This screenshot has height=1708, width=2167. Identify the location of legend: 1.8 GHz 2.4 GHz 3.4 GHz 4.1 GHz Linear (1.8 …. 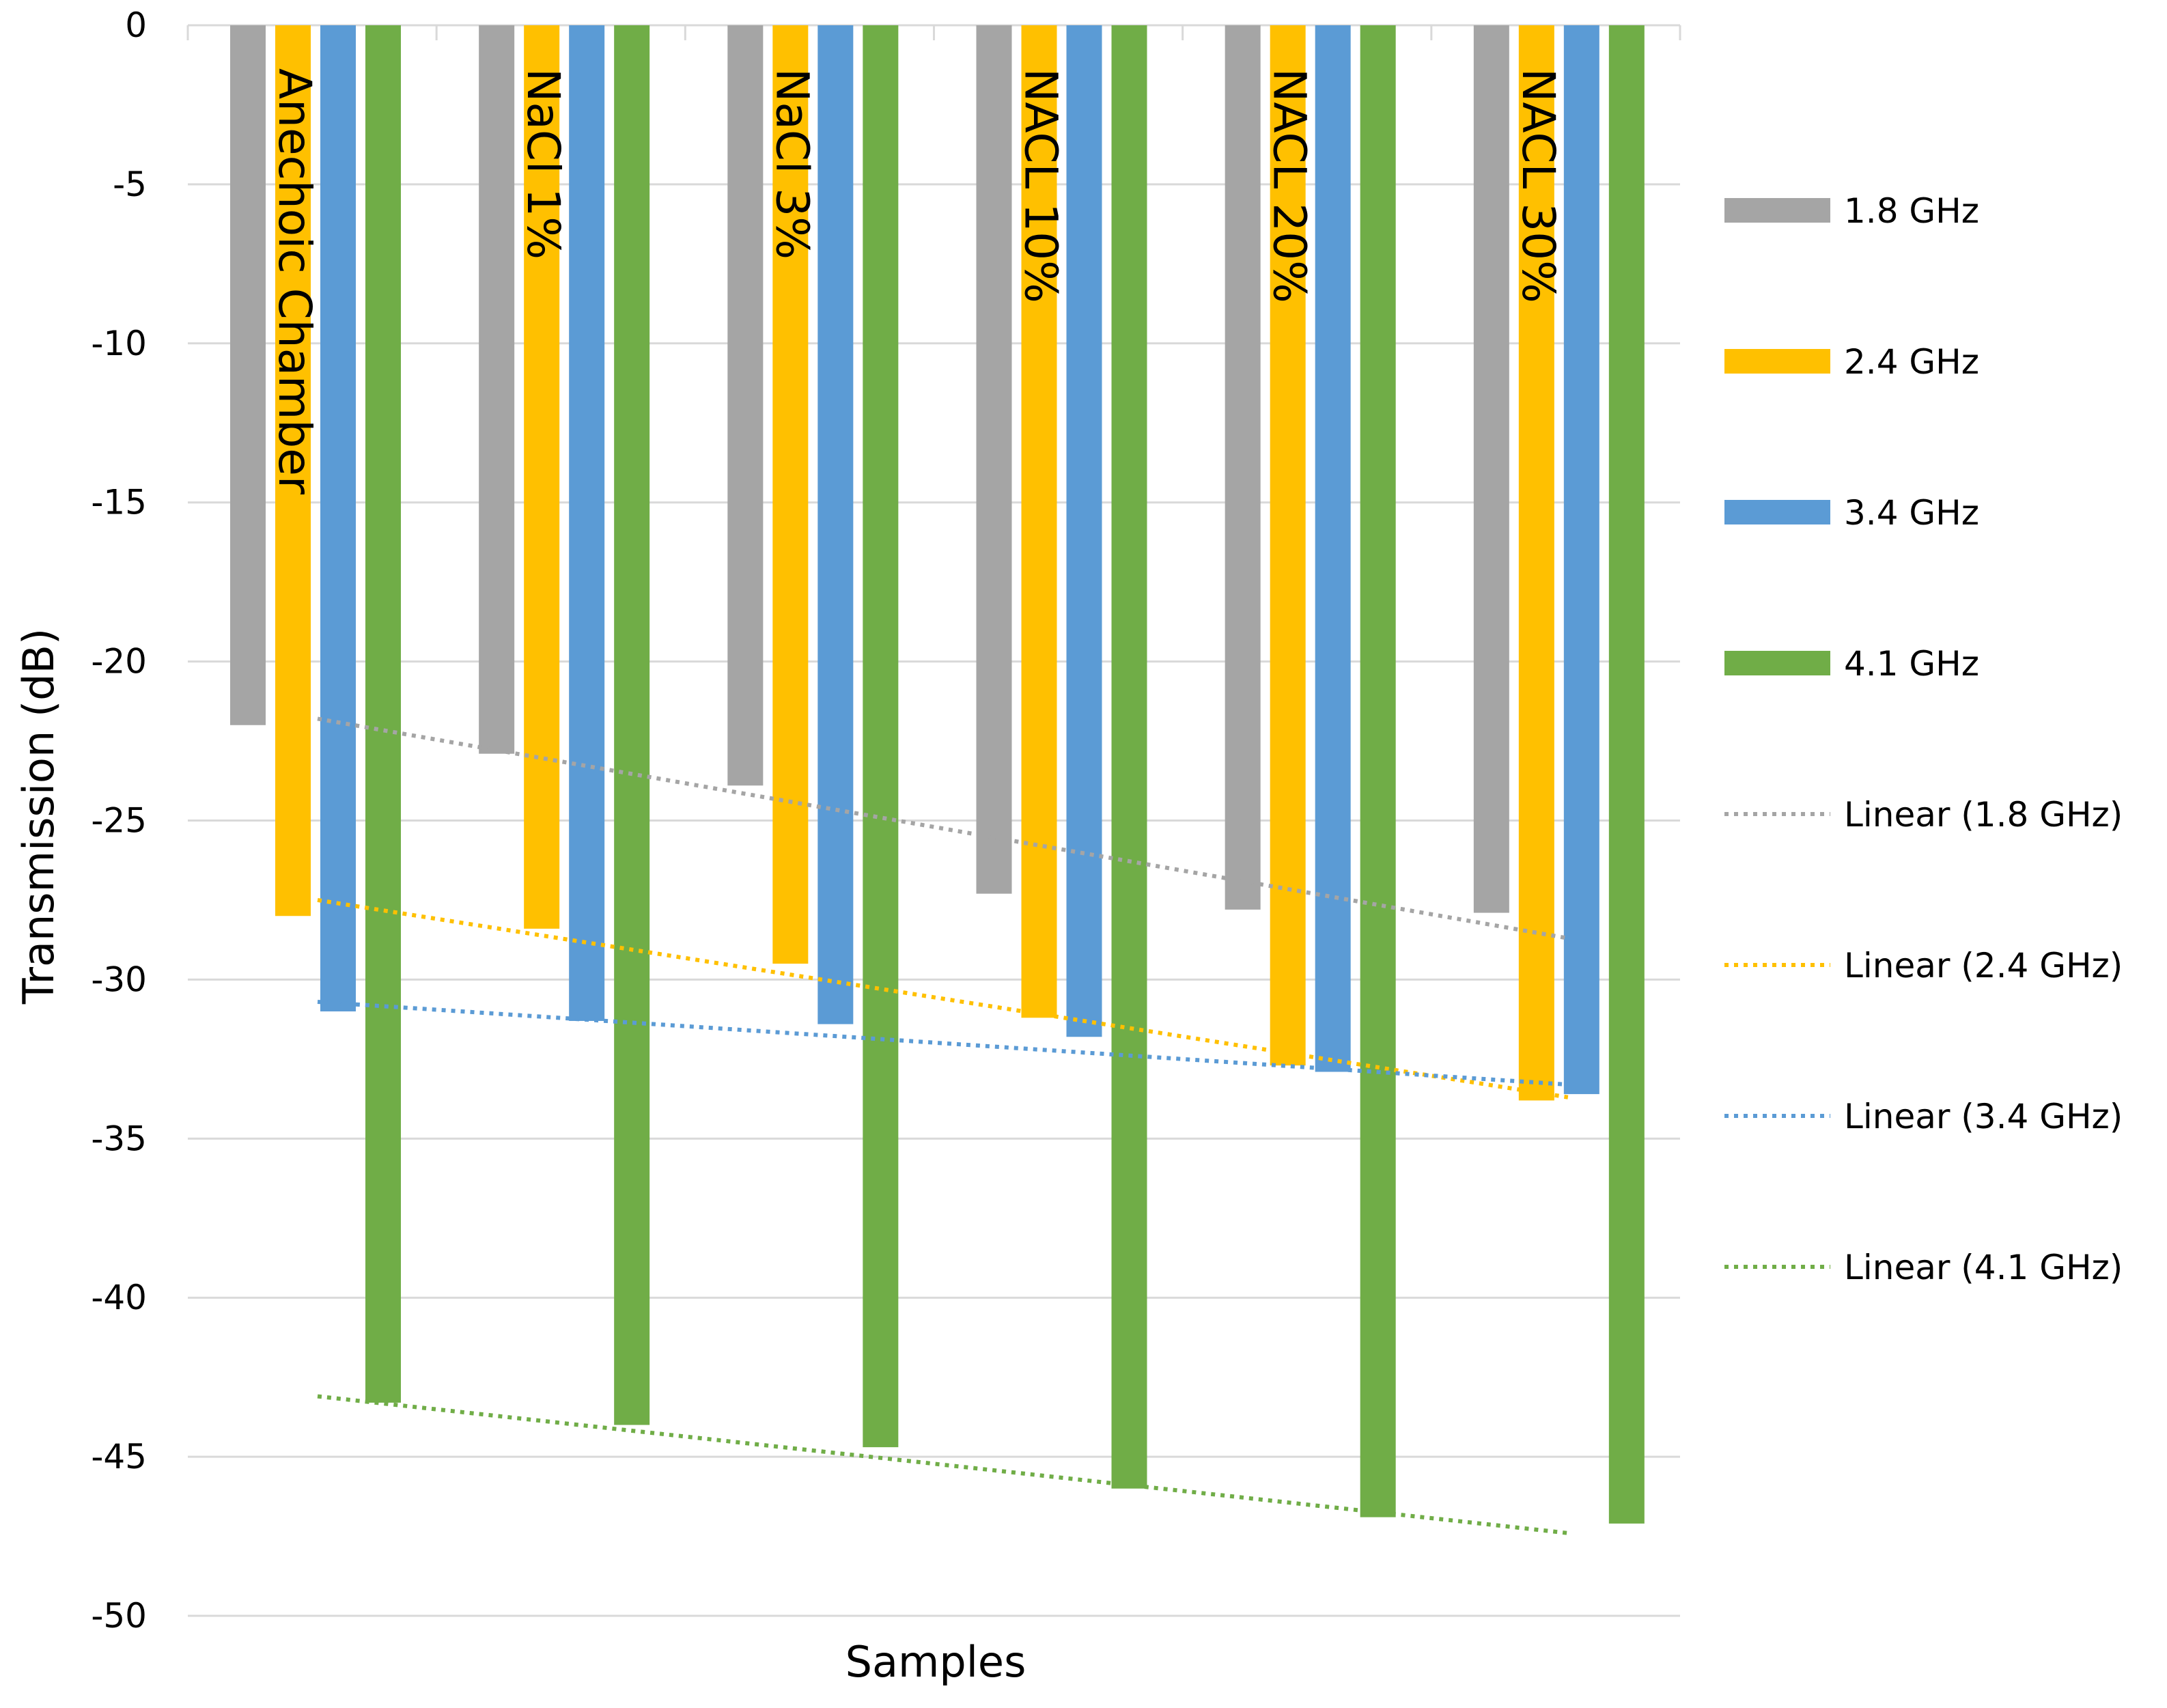
(1923, 739).